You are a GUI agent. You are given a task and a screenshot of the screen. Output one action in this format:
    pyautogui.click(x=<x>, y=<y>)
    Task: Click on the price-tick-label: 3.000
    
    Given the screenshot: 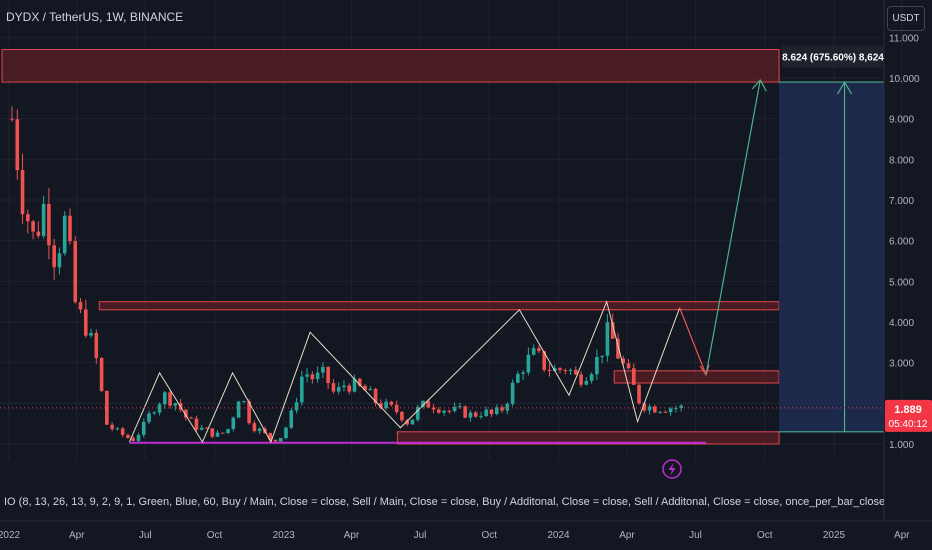 What is the action you would take?
    pyautogui.click(x=901, y=364)
    